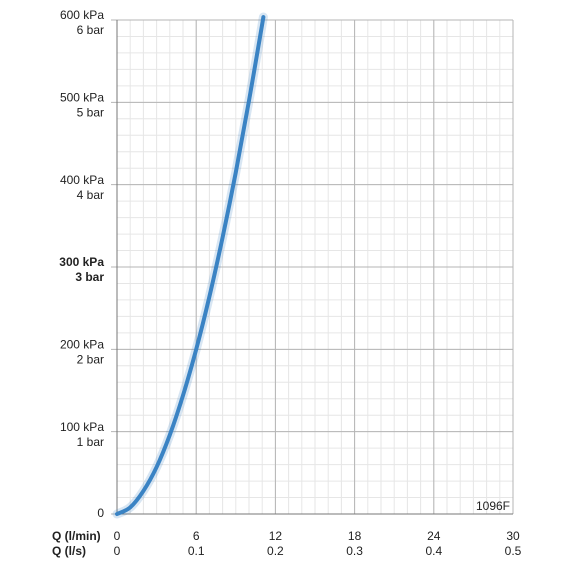 The image size is (568, 568). What do you see at coordinates (100, 513) in the screenshot?
I see `y-tick-label: 0` at bounding box center [100, 513].